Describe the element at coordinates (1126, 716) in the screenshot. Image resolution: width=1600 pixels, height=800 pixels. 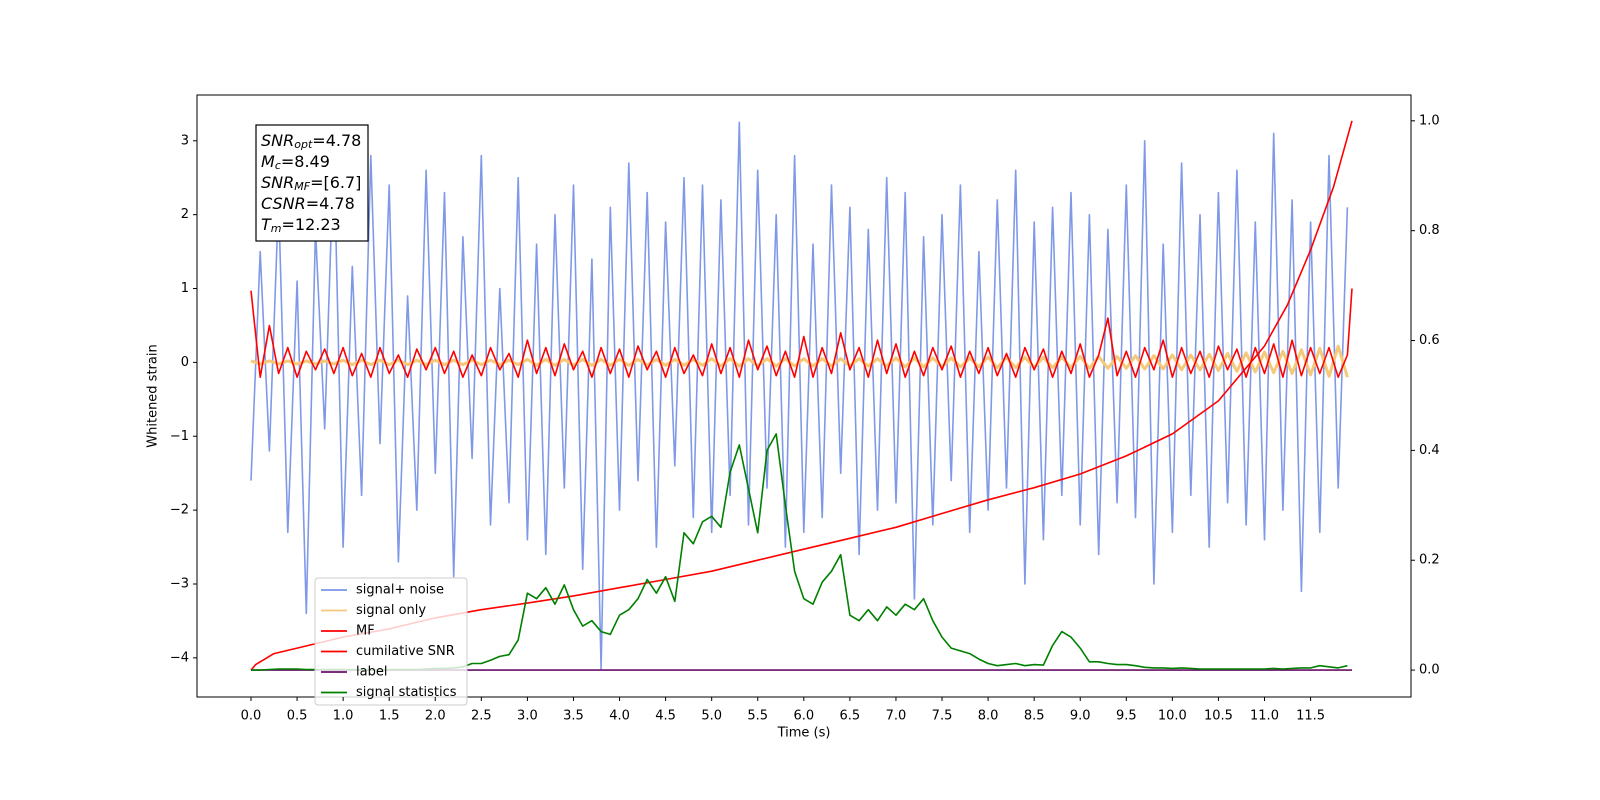
I see `x-tick-label: 9.5` at that location.